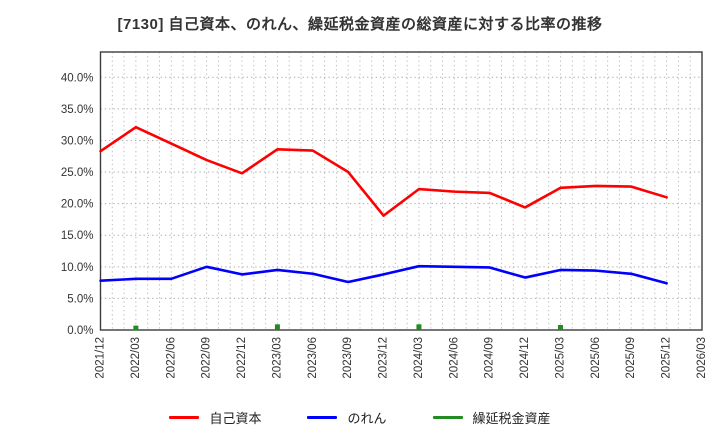  I want to click on legend-item-goodwill: のれん, so click(347, 417).